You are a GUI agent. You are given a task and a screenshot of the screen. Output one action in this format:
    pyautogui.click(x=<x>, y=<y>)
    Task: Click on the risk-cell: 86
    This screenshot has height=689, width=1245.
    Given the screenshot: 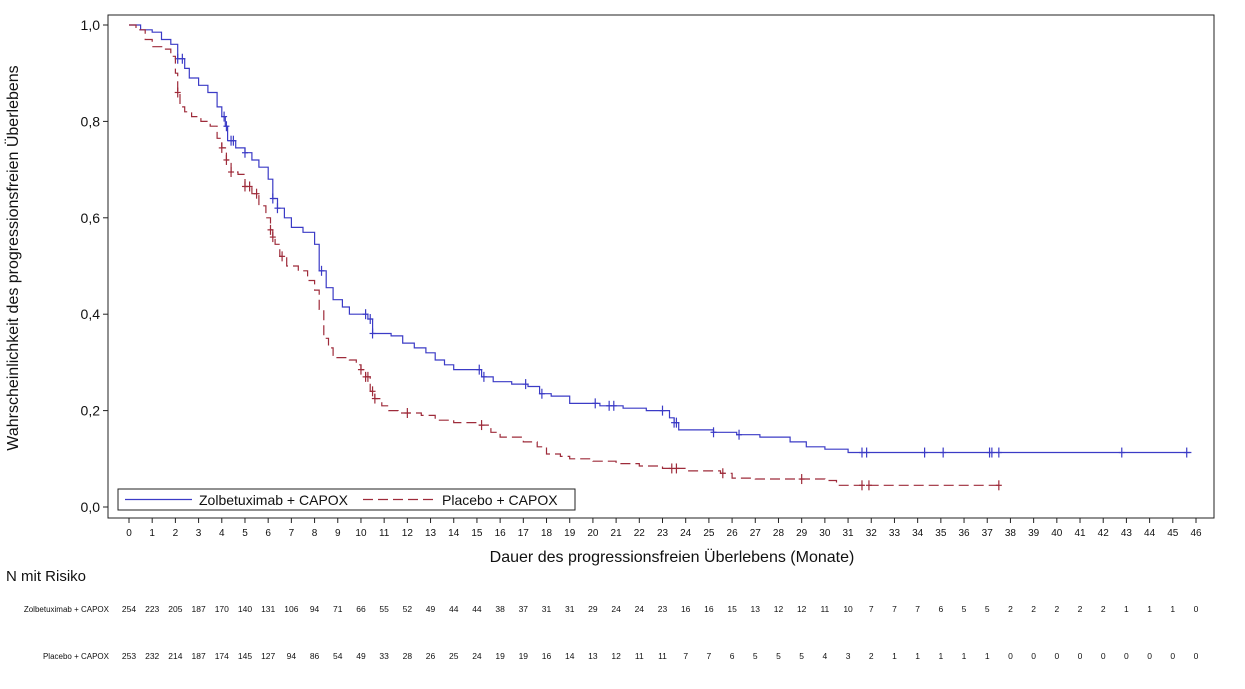 What is the action you would take?
    pyautogui.click(x=315, y=656)
    